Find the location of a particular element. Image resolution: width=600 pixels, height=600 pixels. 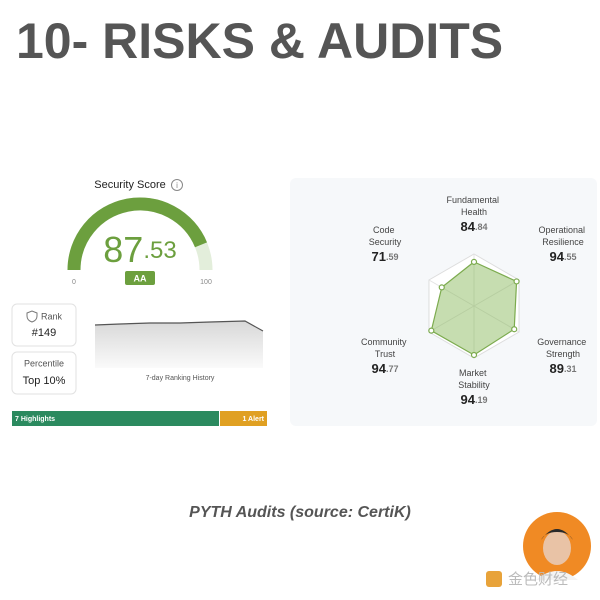

grade-text: AA is located at coordinates (140, 278).